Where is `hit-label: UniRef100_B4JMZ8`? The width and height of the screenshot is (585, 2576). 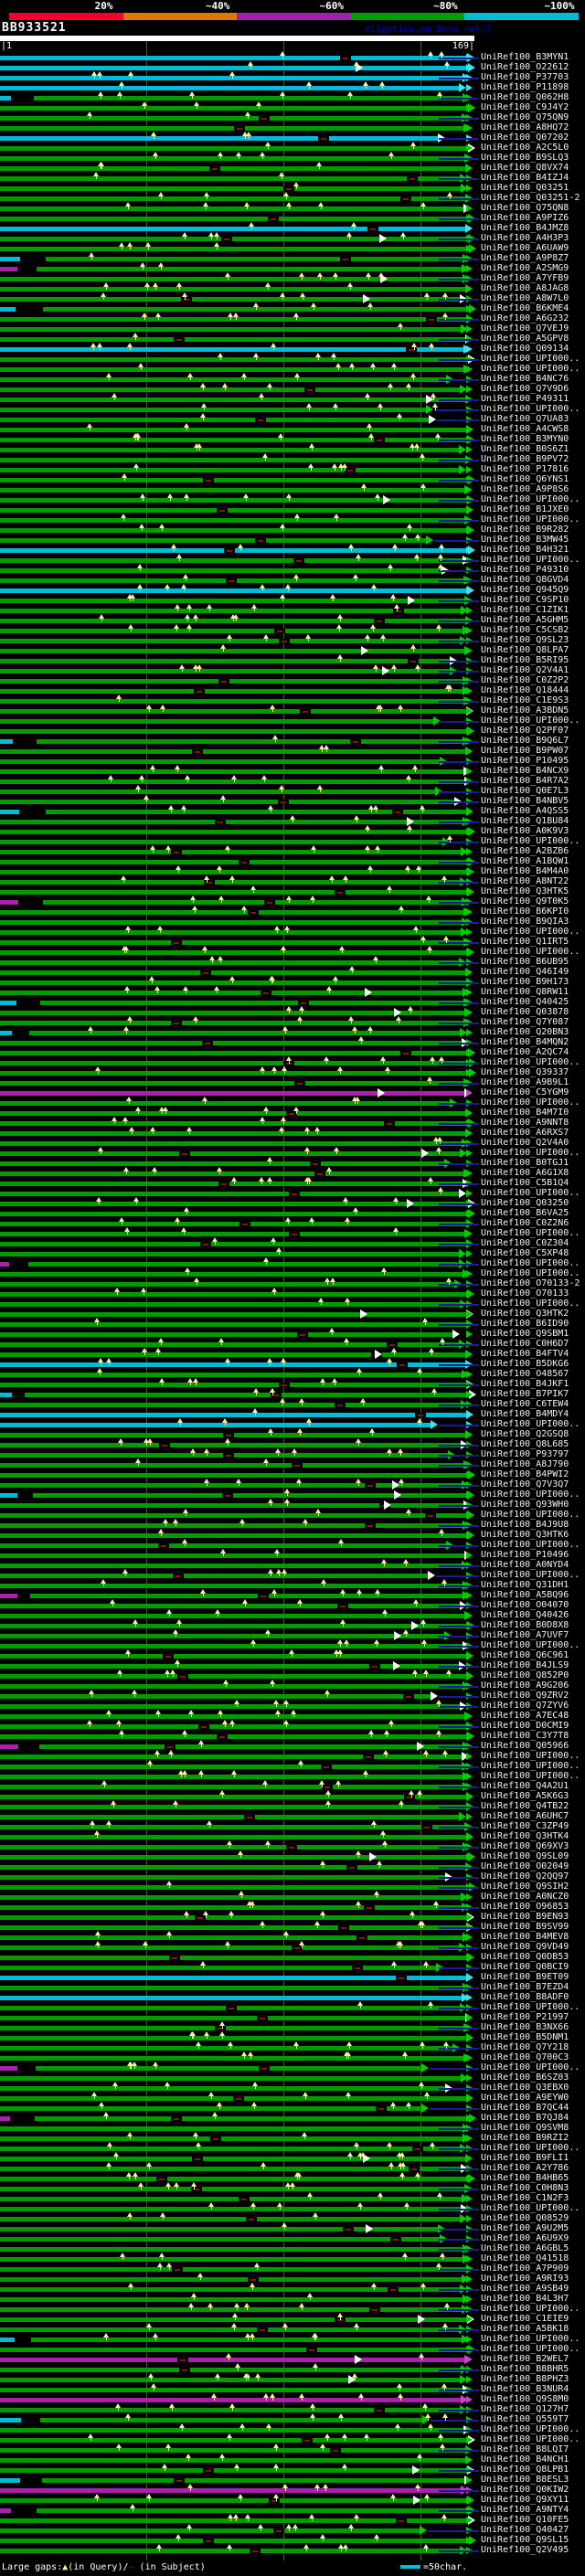 hit-label: UniRef100_B4JMZ8 is located at coordinates (525, 228).